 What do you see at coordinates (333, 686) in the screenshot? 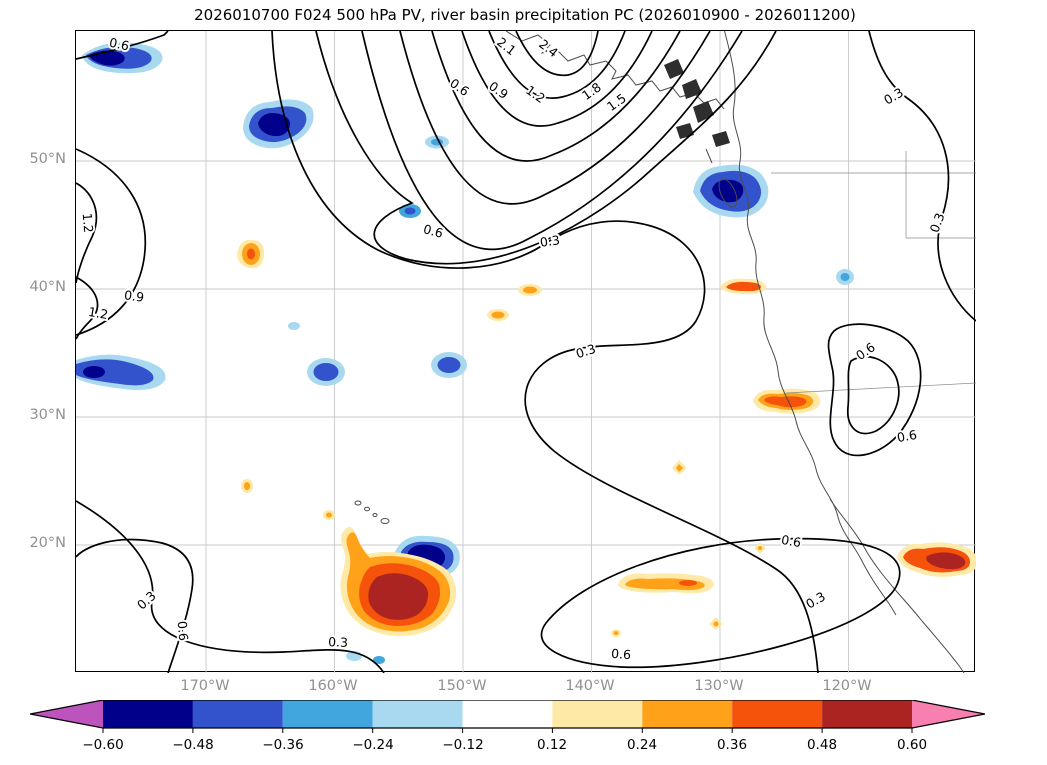
I see `x-axis-tick-label: 160°W` at bounding box center [333, 686].